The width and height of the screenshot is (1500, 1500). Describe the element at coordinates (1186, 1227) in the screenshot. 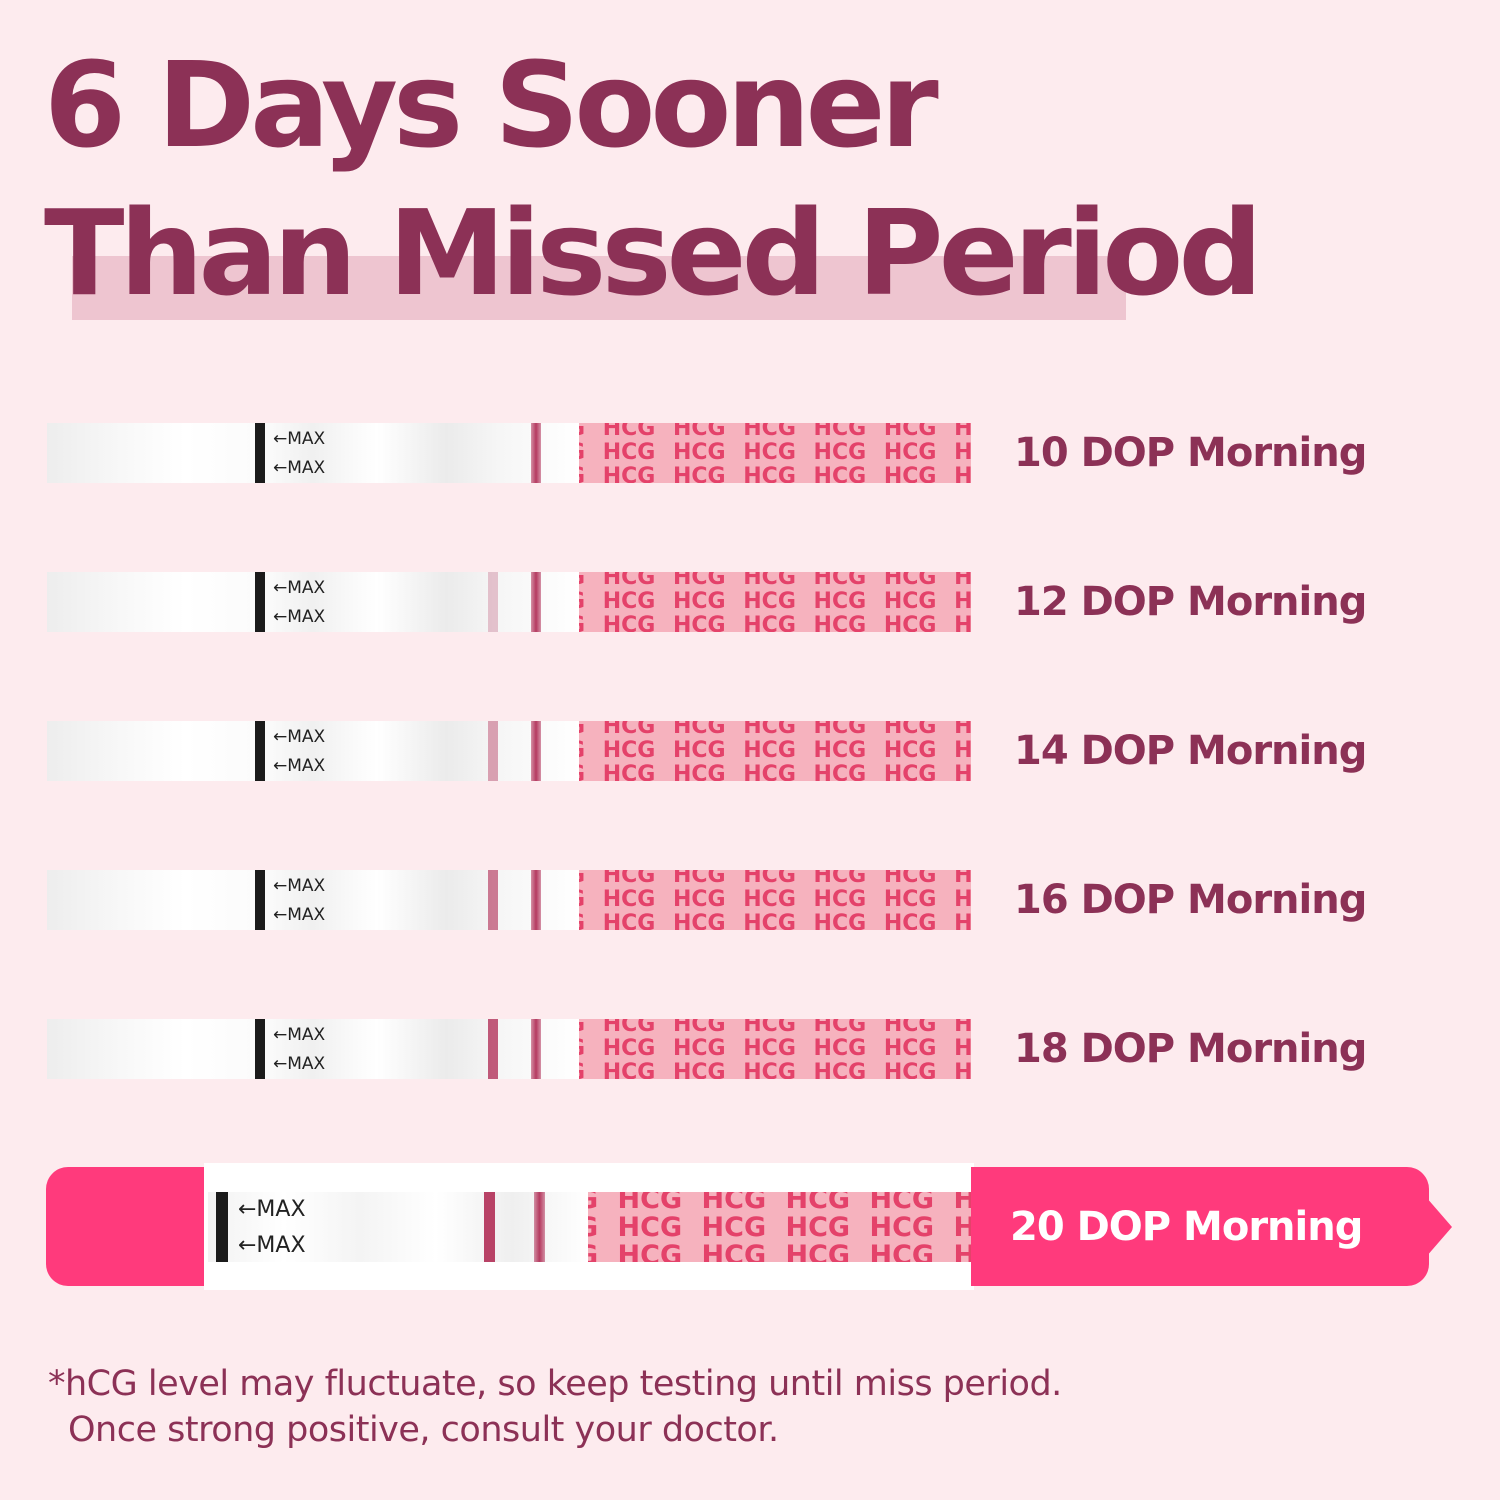

I see `highlighted-test-day-label: 20 DOP Morning` at that location.